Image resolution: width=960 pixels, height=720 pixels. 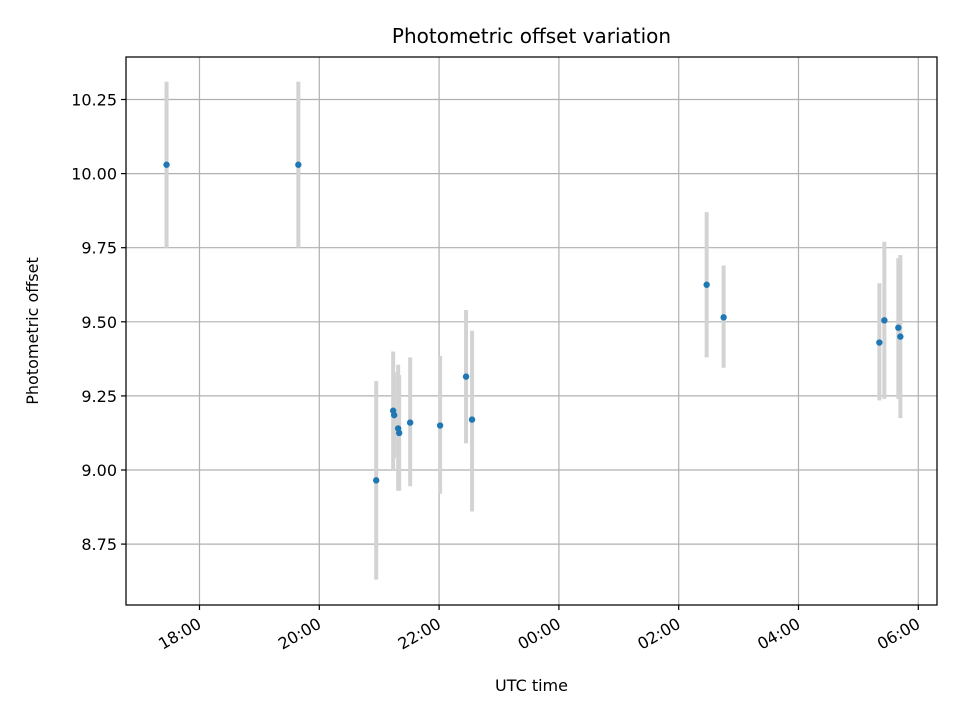 What do you see at coordinates (99, 396) in the screenshot?
I see `y-tick-label: 9.25` at bounding box center [99, 396].